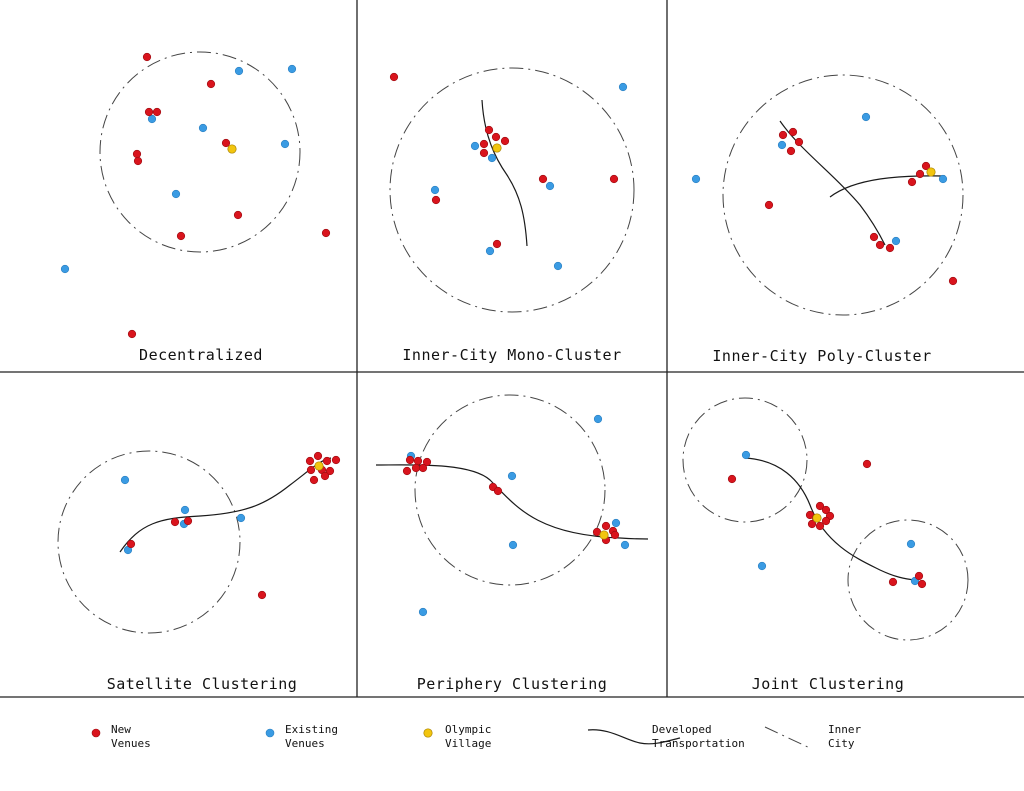  What do you see at coordinates (845, 736) in the screenshot?
I see `legend-label-inner-city: Inner City` at bounding box center [845, 736].